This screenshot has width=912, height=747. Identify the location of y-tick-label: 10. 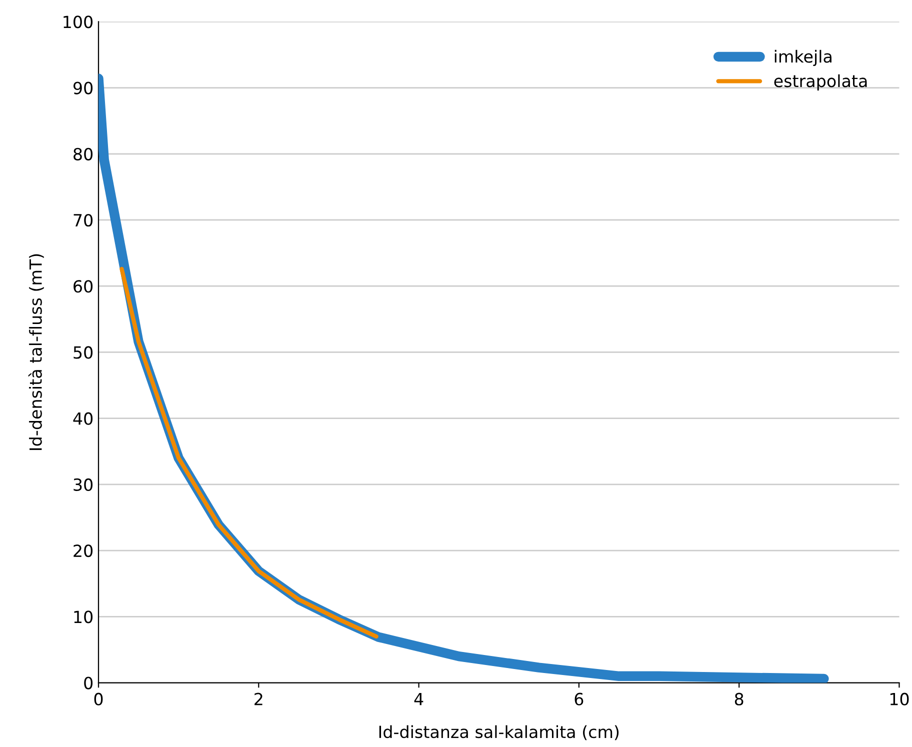
(83, 617).